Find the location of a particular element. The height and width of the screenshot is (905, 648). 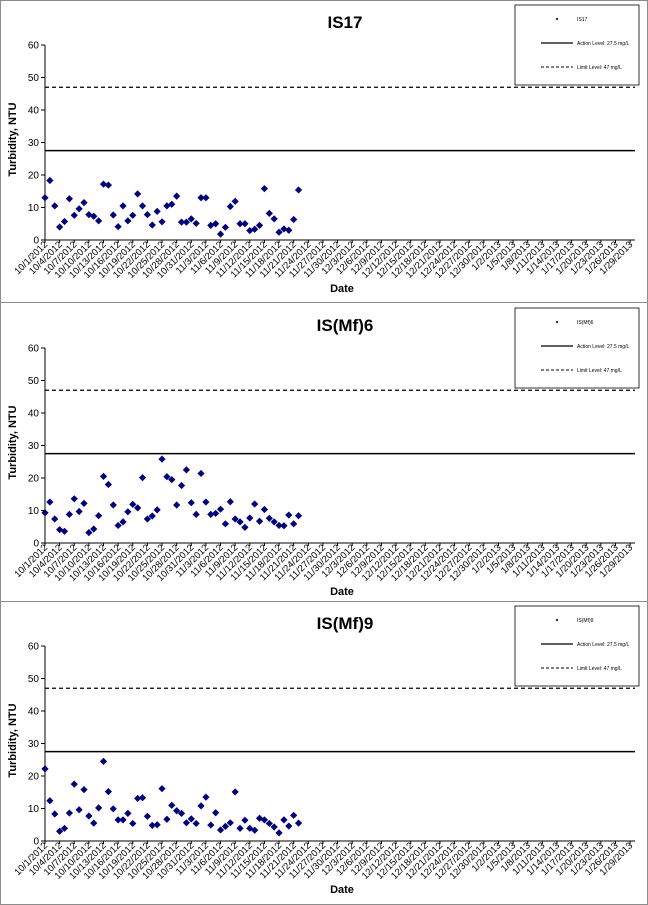

legend-label: IS(Mf)9 is located at coordinates (585, 621).